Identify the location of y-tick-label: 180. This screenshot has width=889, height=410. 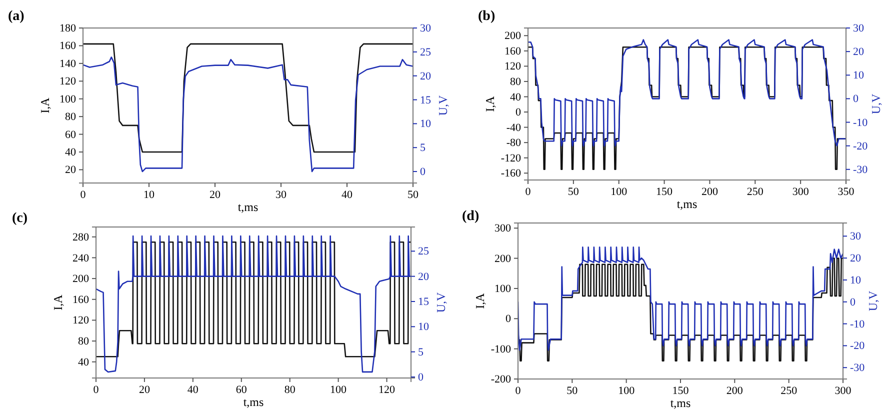
(68, 28).